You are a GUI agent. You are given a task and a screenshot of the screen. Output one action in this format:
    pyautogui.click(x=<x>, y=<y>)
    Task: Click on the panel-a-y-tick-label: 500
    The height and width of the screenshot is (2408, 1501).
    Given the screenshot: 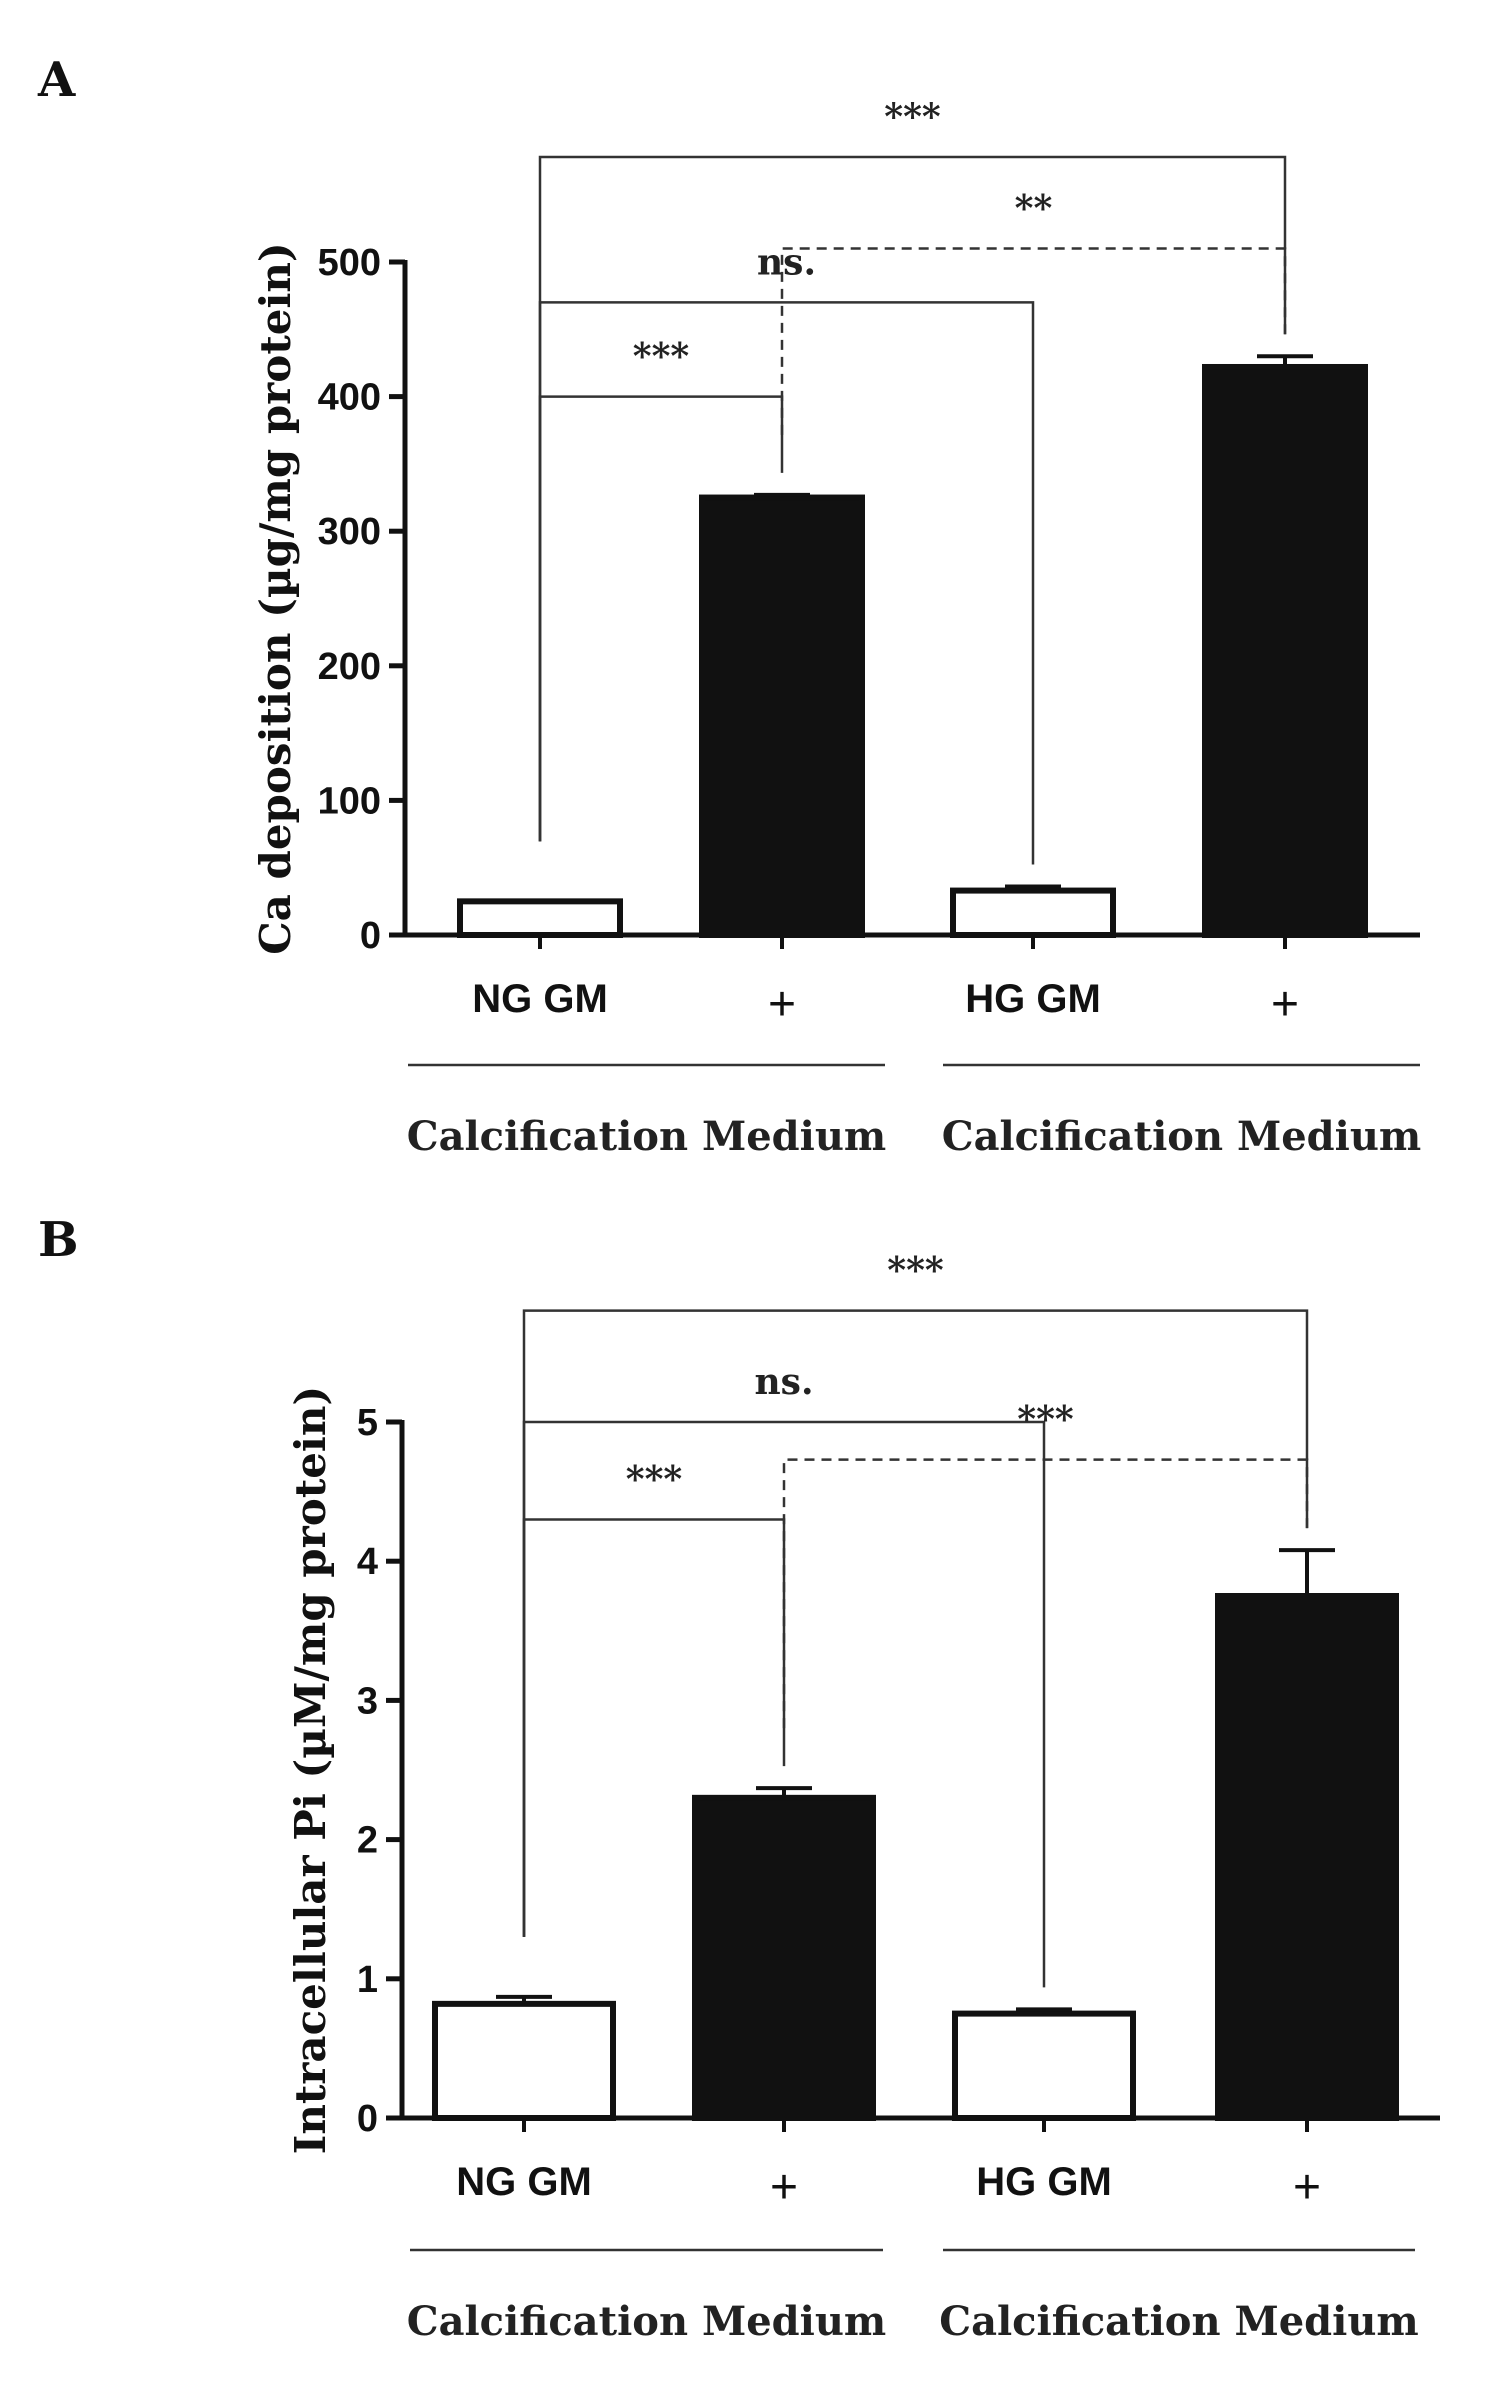 What is the action you would take?
    pyautogui.click(x=349, y=263)
    